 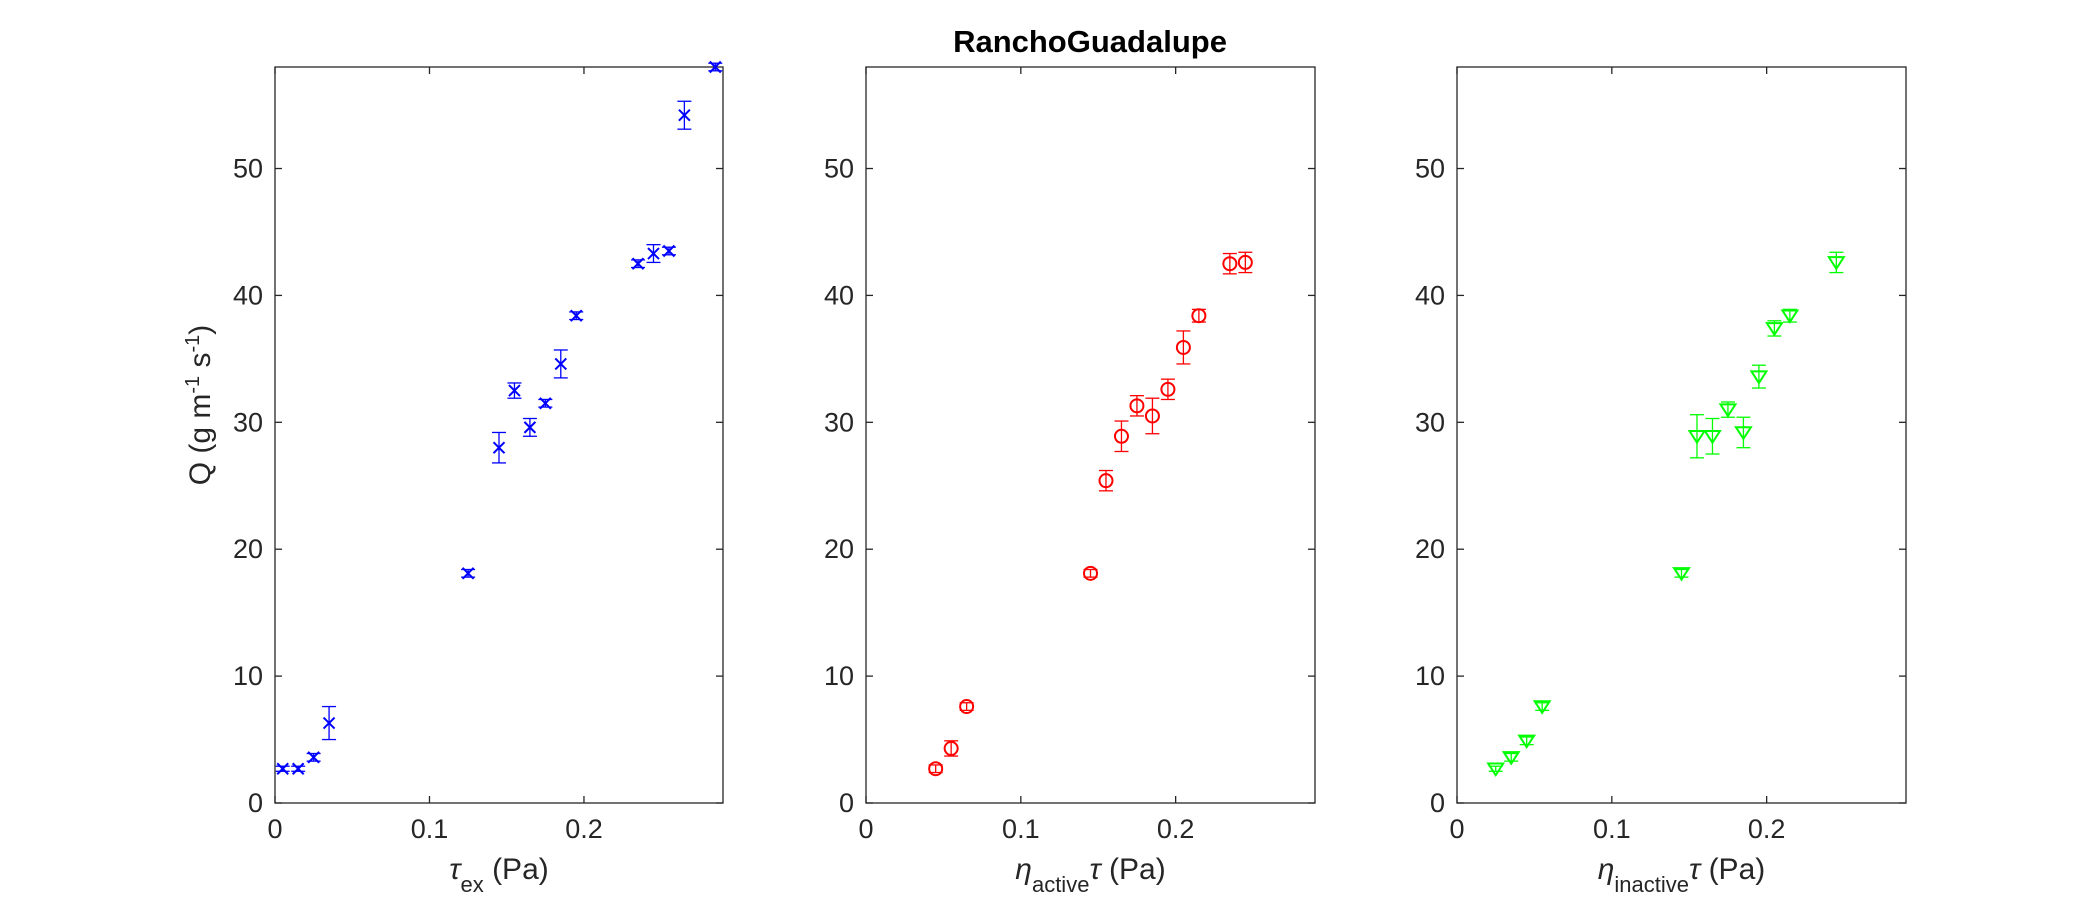 I want to click on y-axis-label-sup1: -1, so click(x=193, y=385).